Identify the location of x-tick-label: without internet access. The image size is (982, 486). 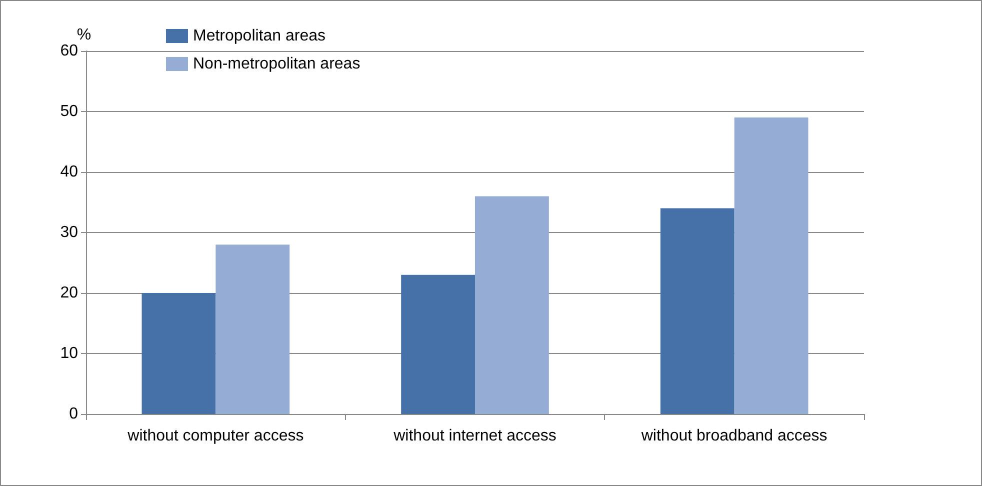
(474, 436).